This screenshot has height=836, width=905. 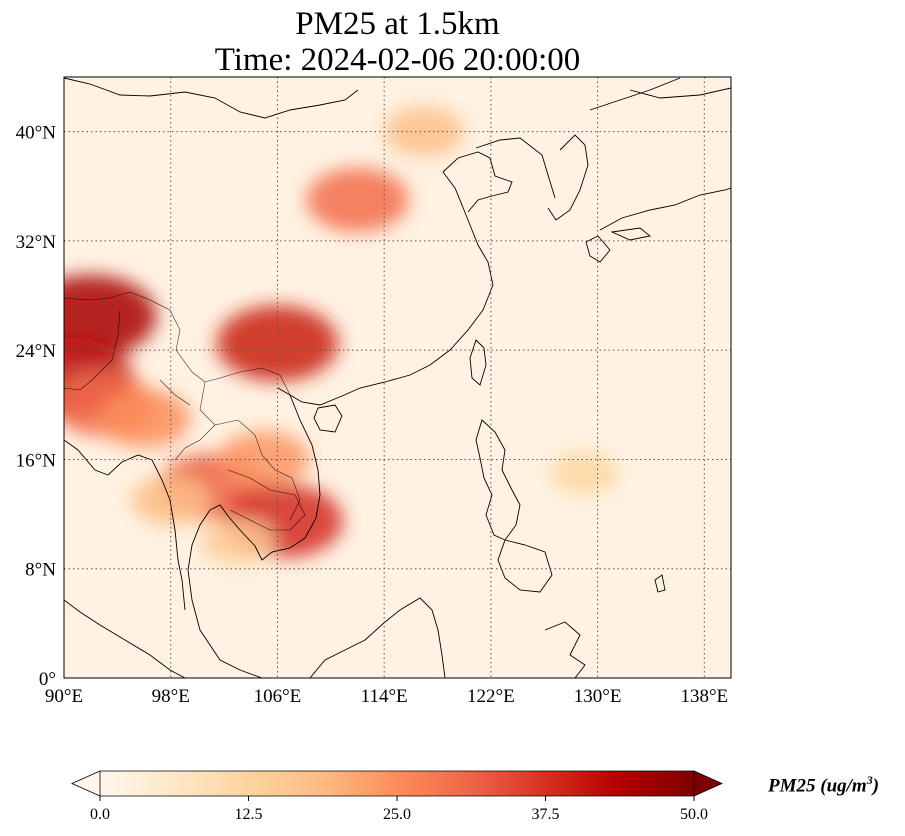 I want to click on lat-tick-label: 40°N, so click(x=36, y=133).